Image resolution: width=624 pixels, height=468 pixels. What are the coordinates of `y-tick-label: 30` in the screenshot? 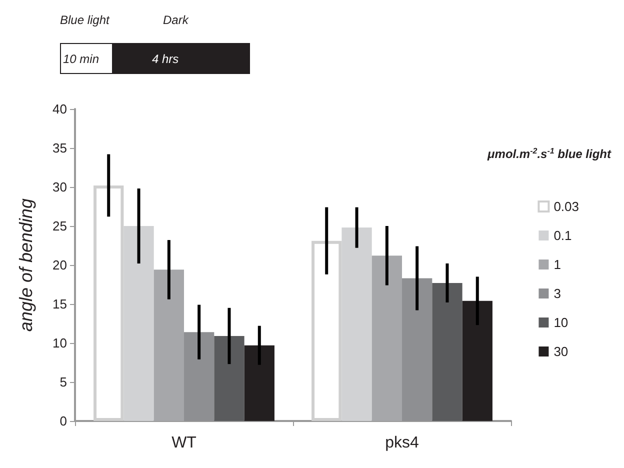 It's located at (59, 187).